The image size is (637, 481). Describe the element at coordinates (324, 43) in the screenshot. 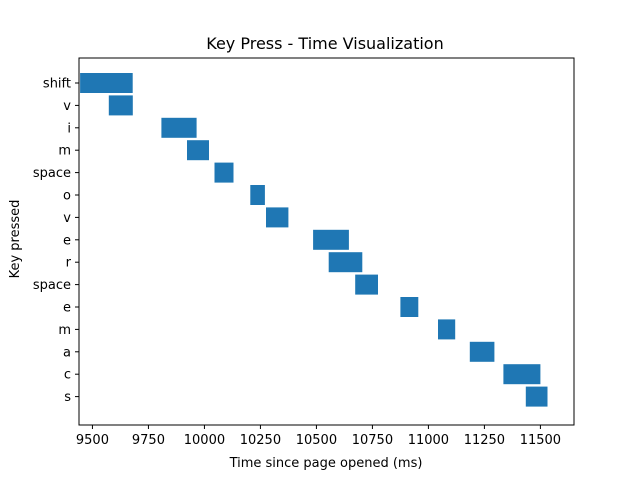

I see `chart-title: Key Press - Time Visualization` at that location.